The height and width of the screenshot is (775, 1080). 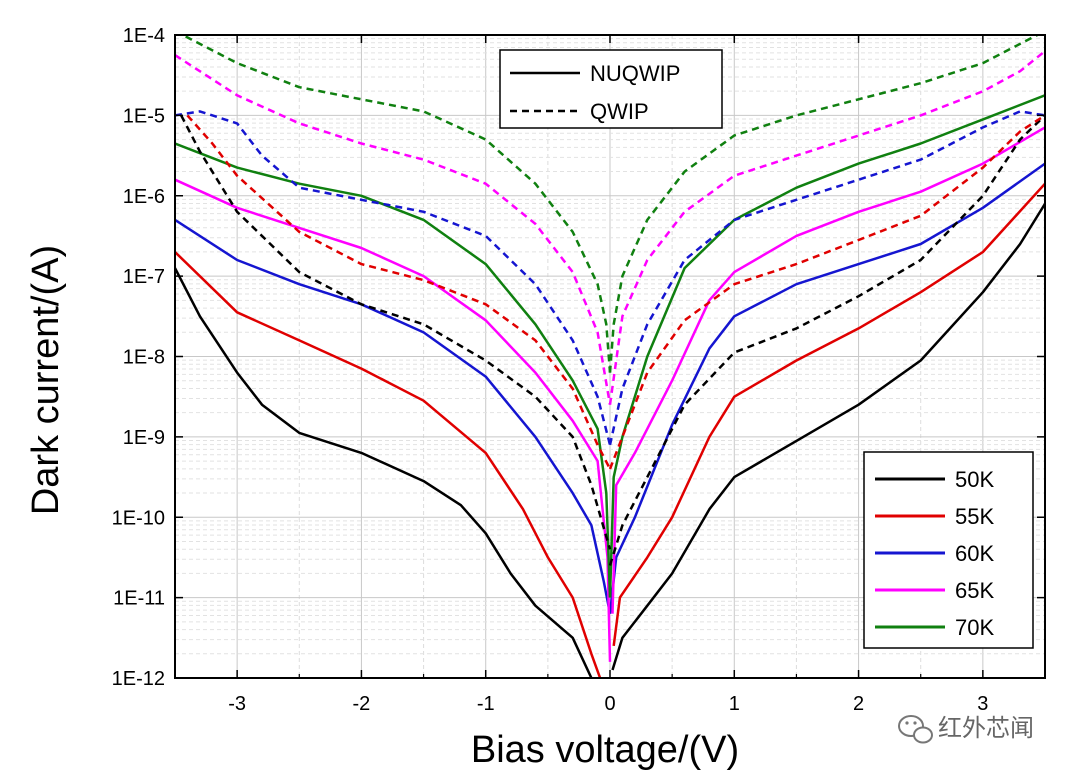 I want to click on legend-temp-box, so click(x=948, y=550).